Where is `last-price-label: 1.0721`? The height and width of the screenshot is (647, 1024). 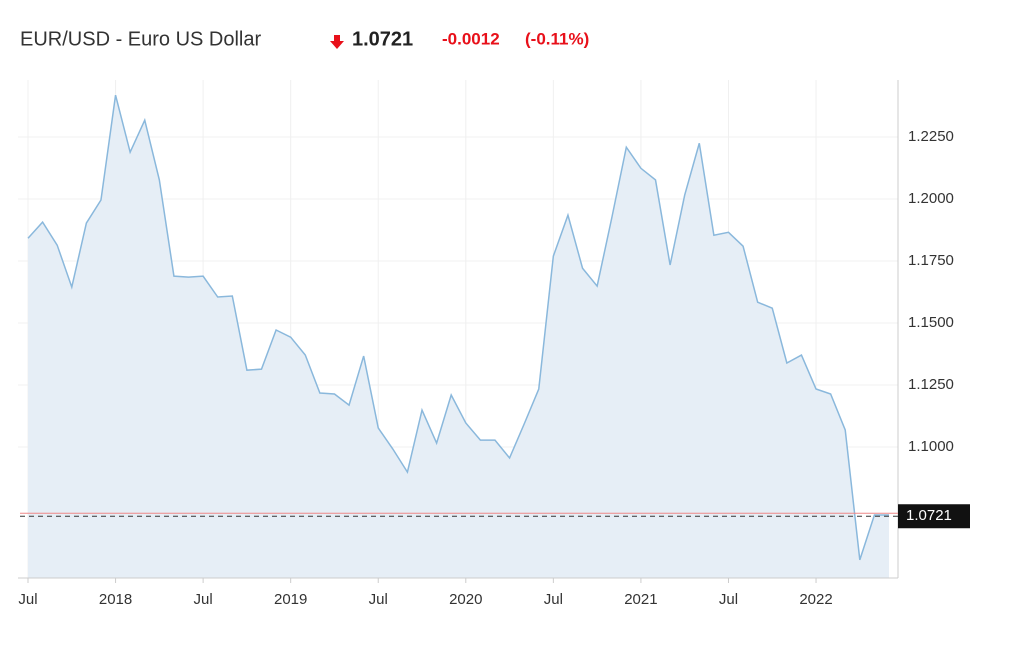 last-price-label: 1.0721 is located at coordinates (929, 515).